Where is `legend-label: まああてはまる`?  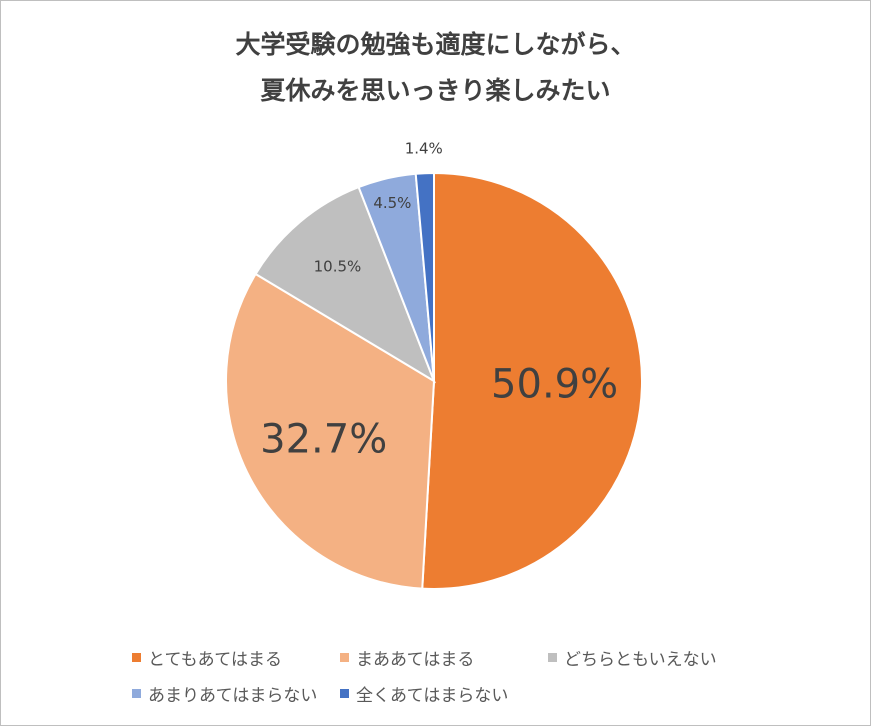 legend-label: まああてはまる is located at coordinates (415, 660).